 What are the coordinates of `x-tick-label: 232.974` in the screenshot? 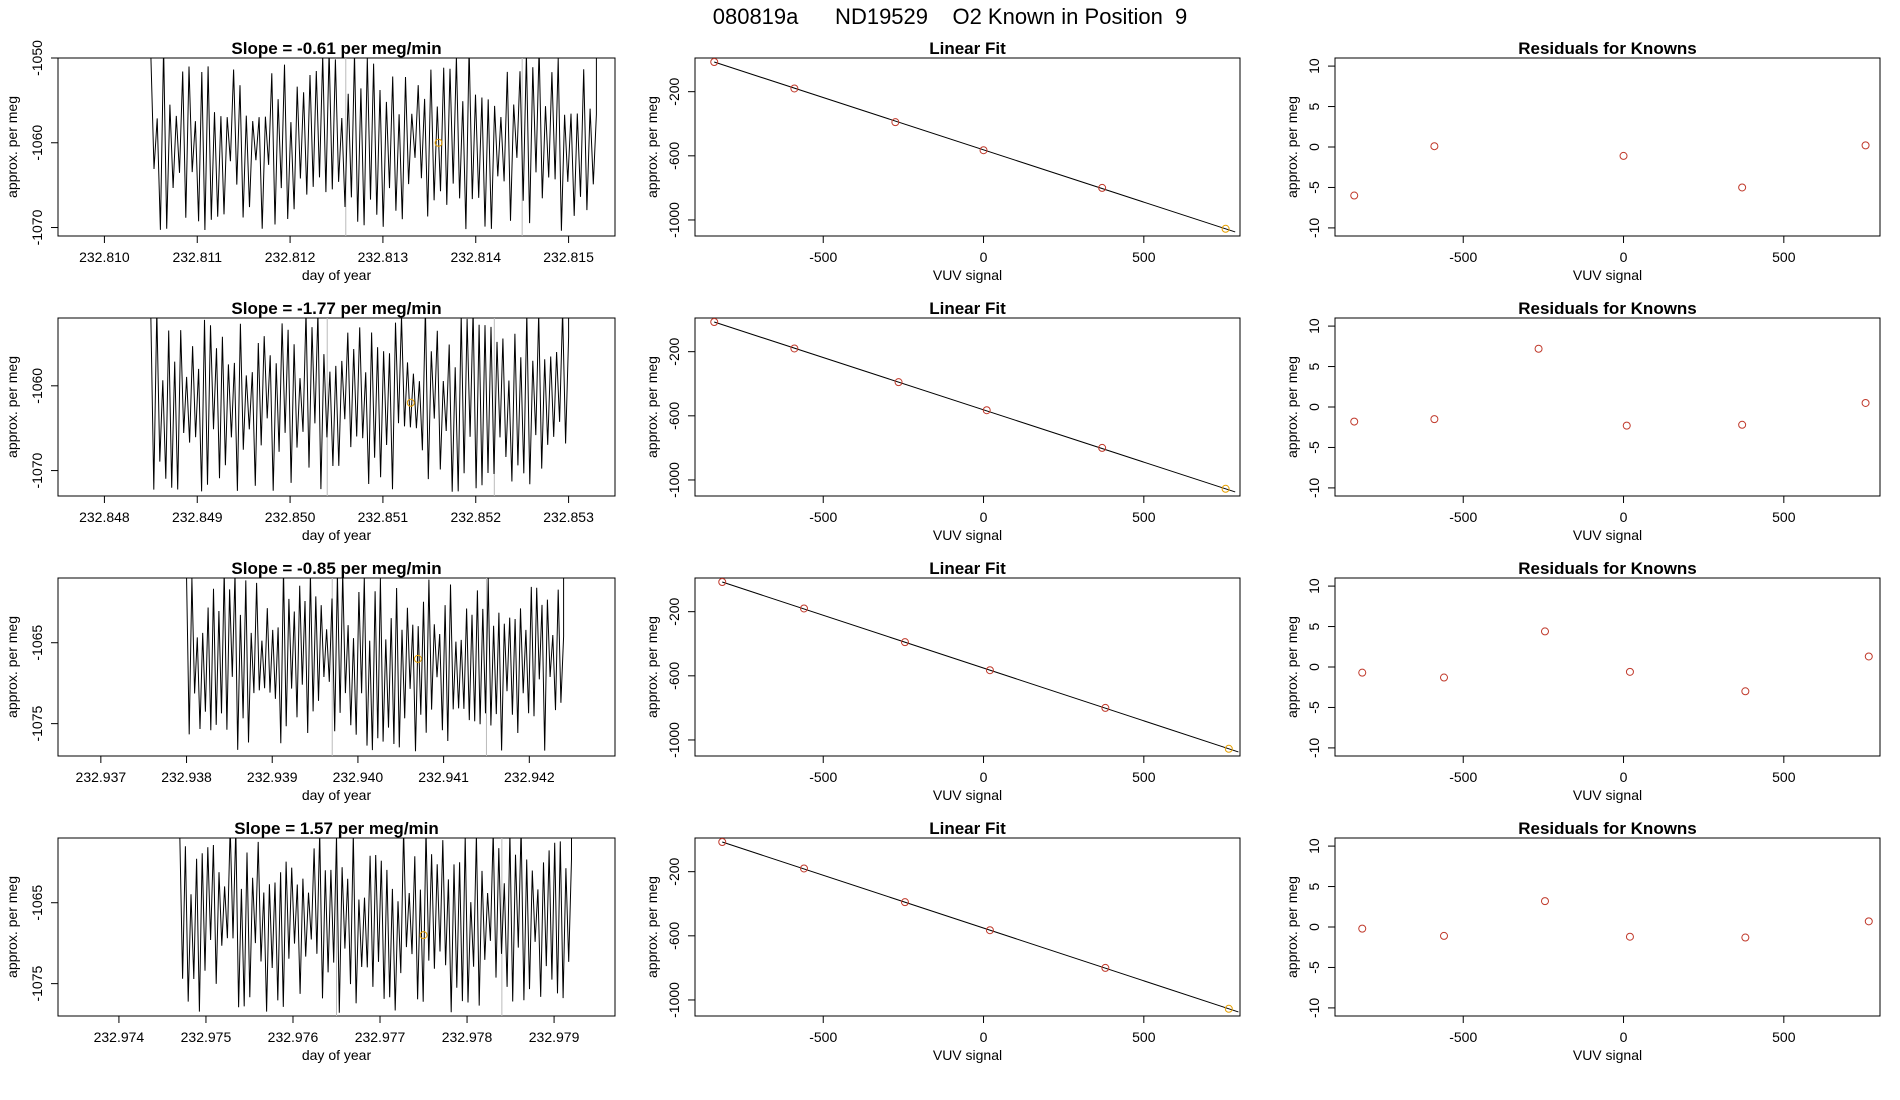 It's located at (119, 1037).